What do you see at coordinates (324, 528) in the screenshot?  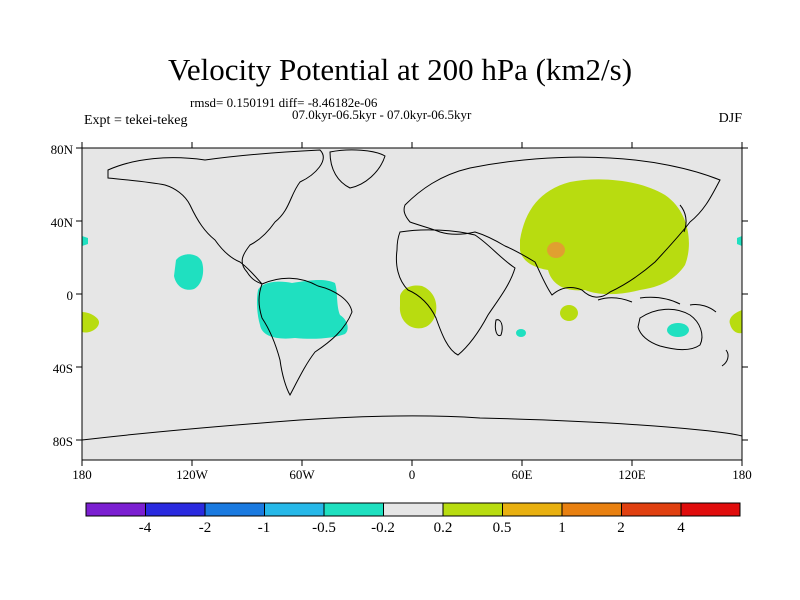 I see `colorbar-label-4: -0.5` at bounding box center [324, 528].